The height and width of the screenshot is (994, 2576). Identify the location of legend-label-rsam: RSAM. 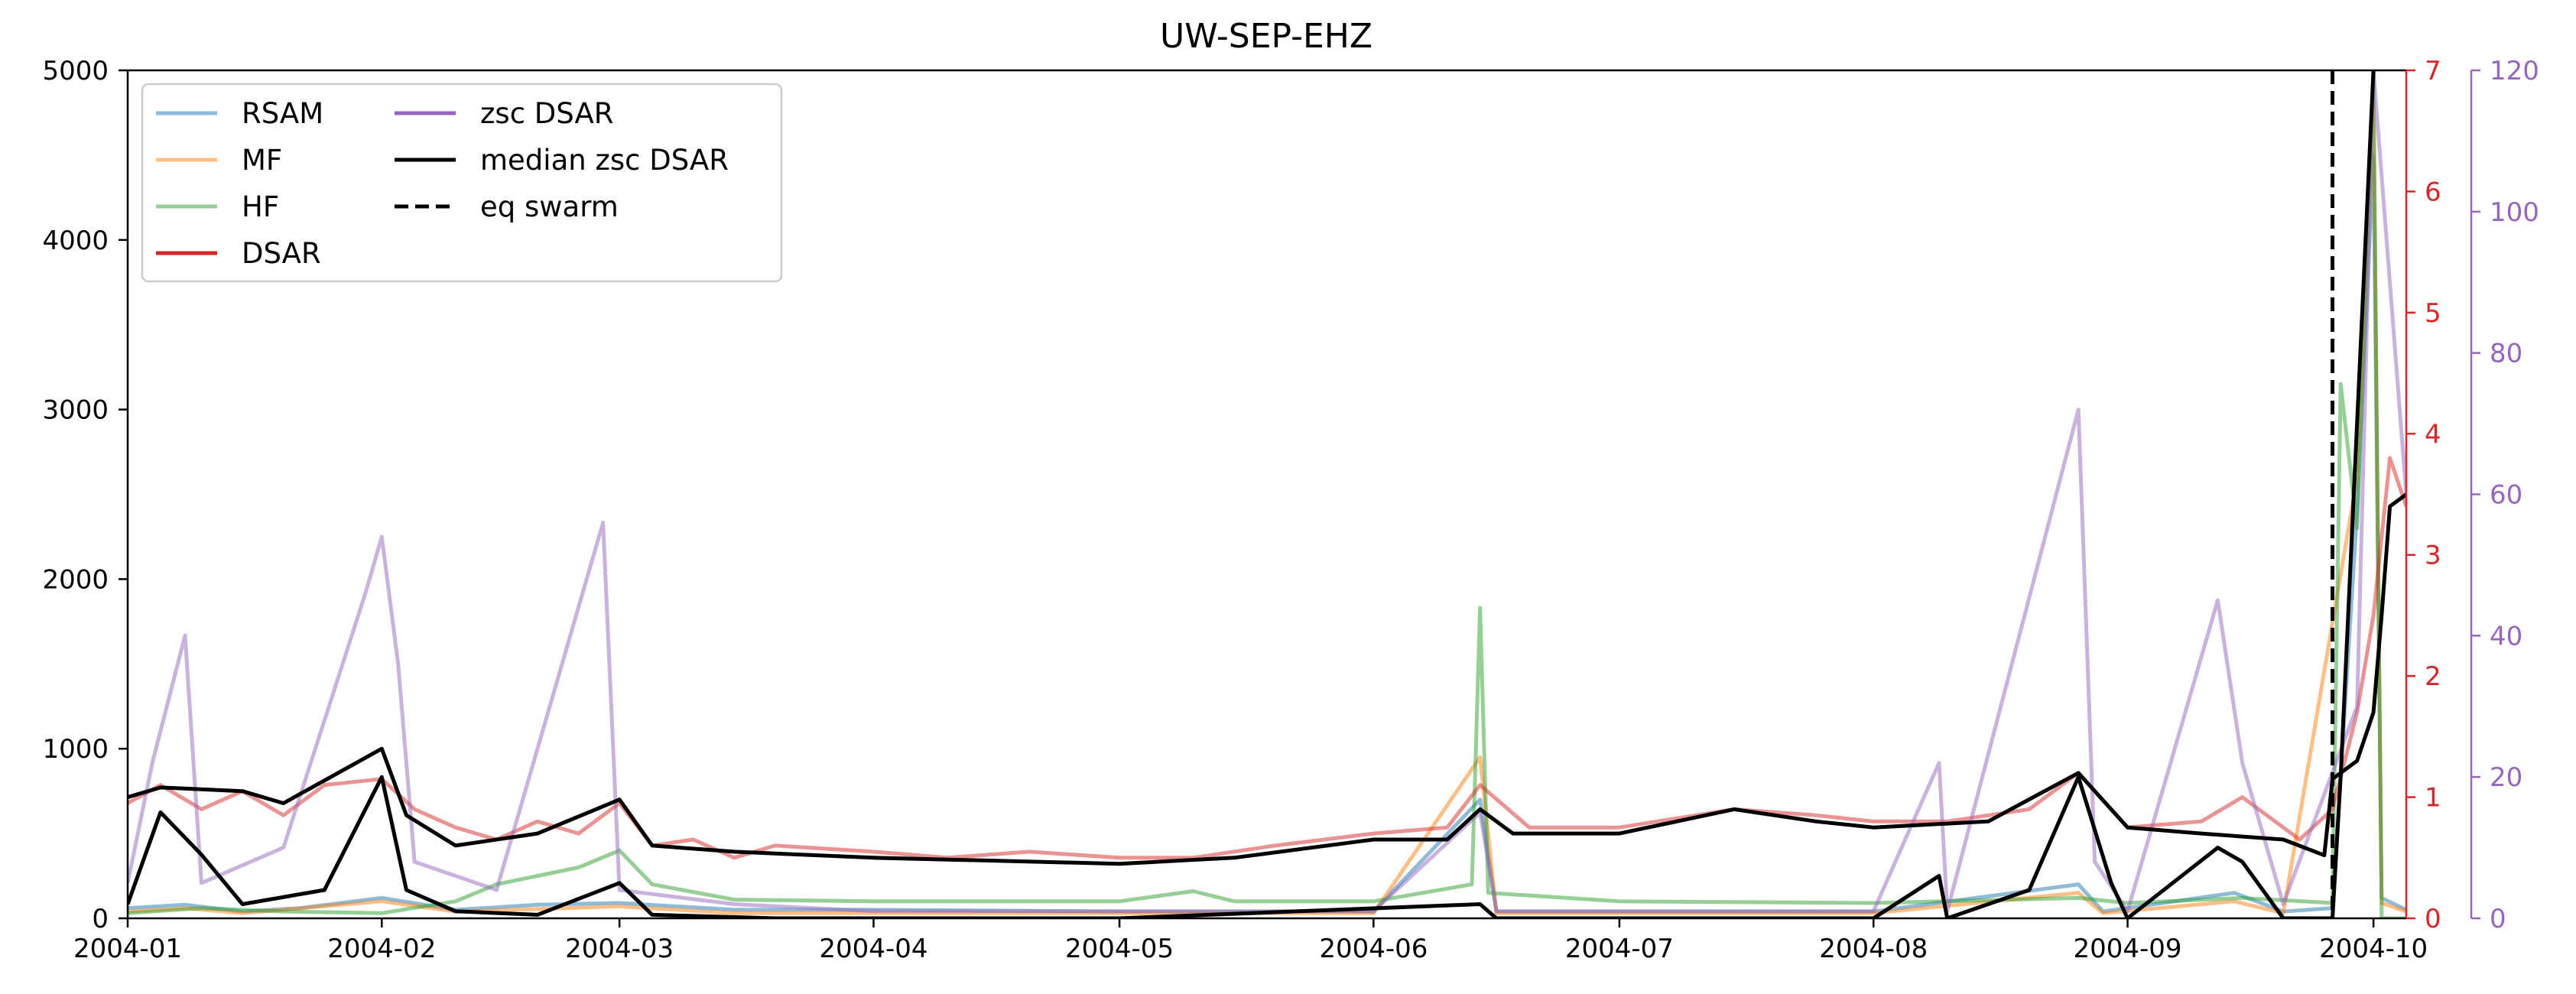
(282, 113).